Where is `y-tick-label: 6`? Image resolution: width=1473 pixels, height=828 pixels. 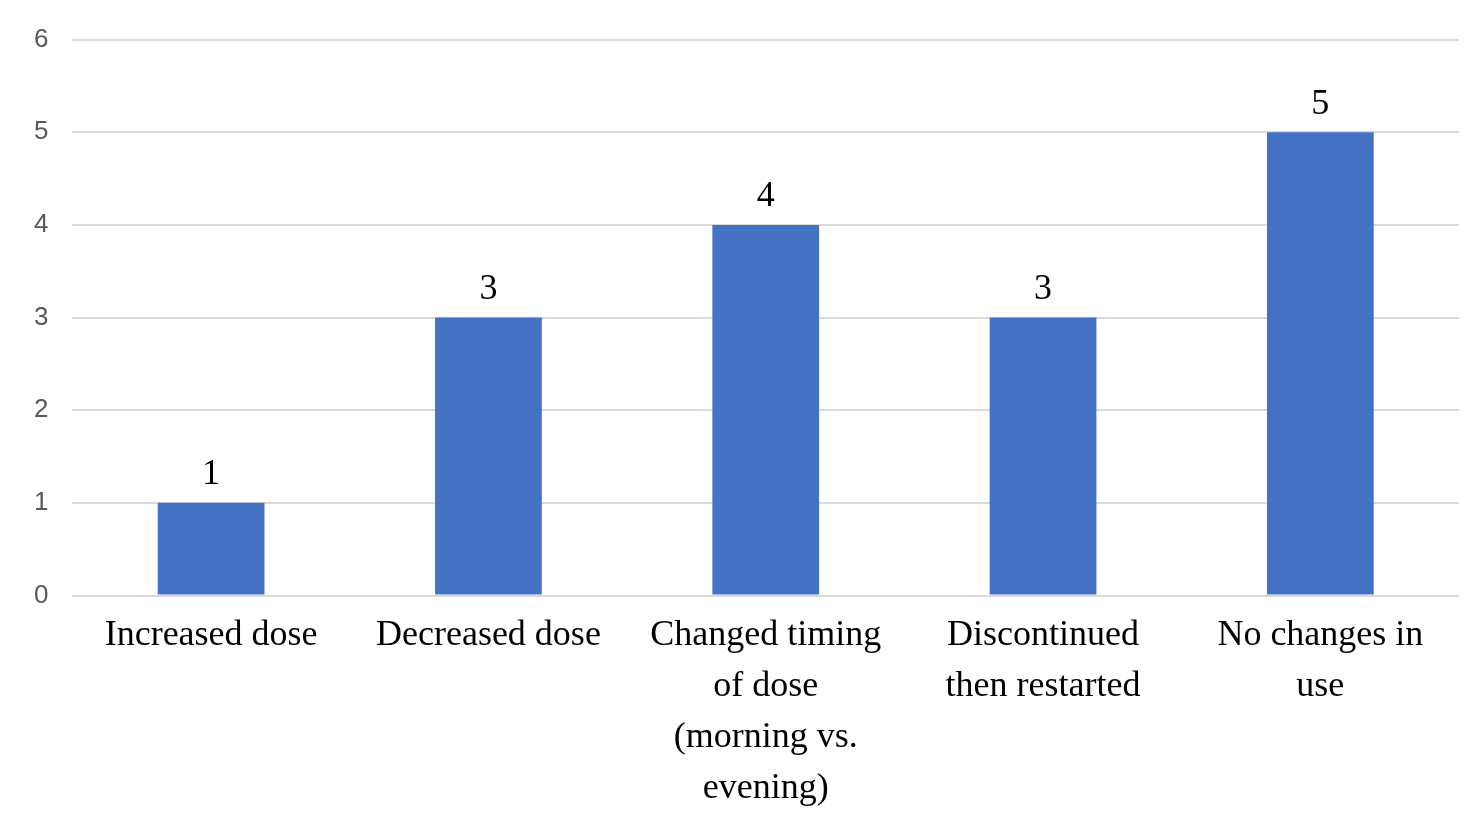 y-tick-label: 6 is located at coordinates (41, 37).